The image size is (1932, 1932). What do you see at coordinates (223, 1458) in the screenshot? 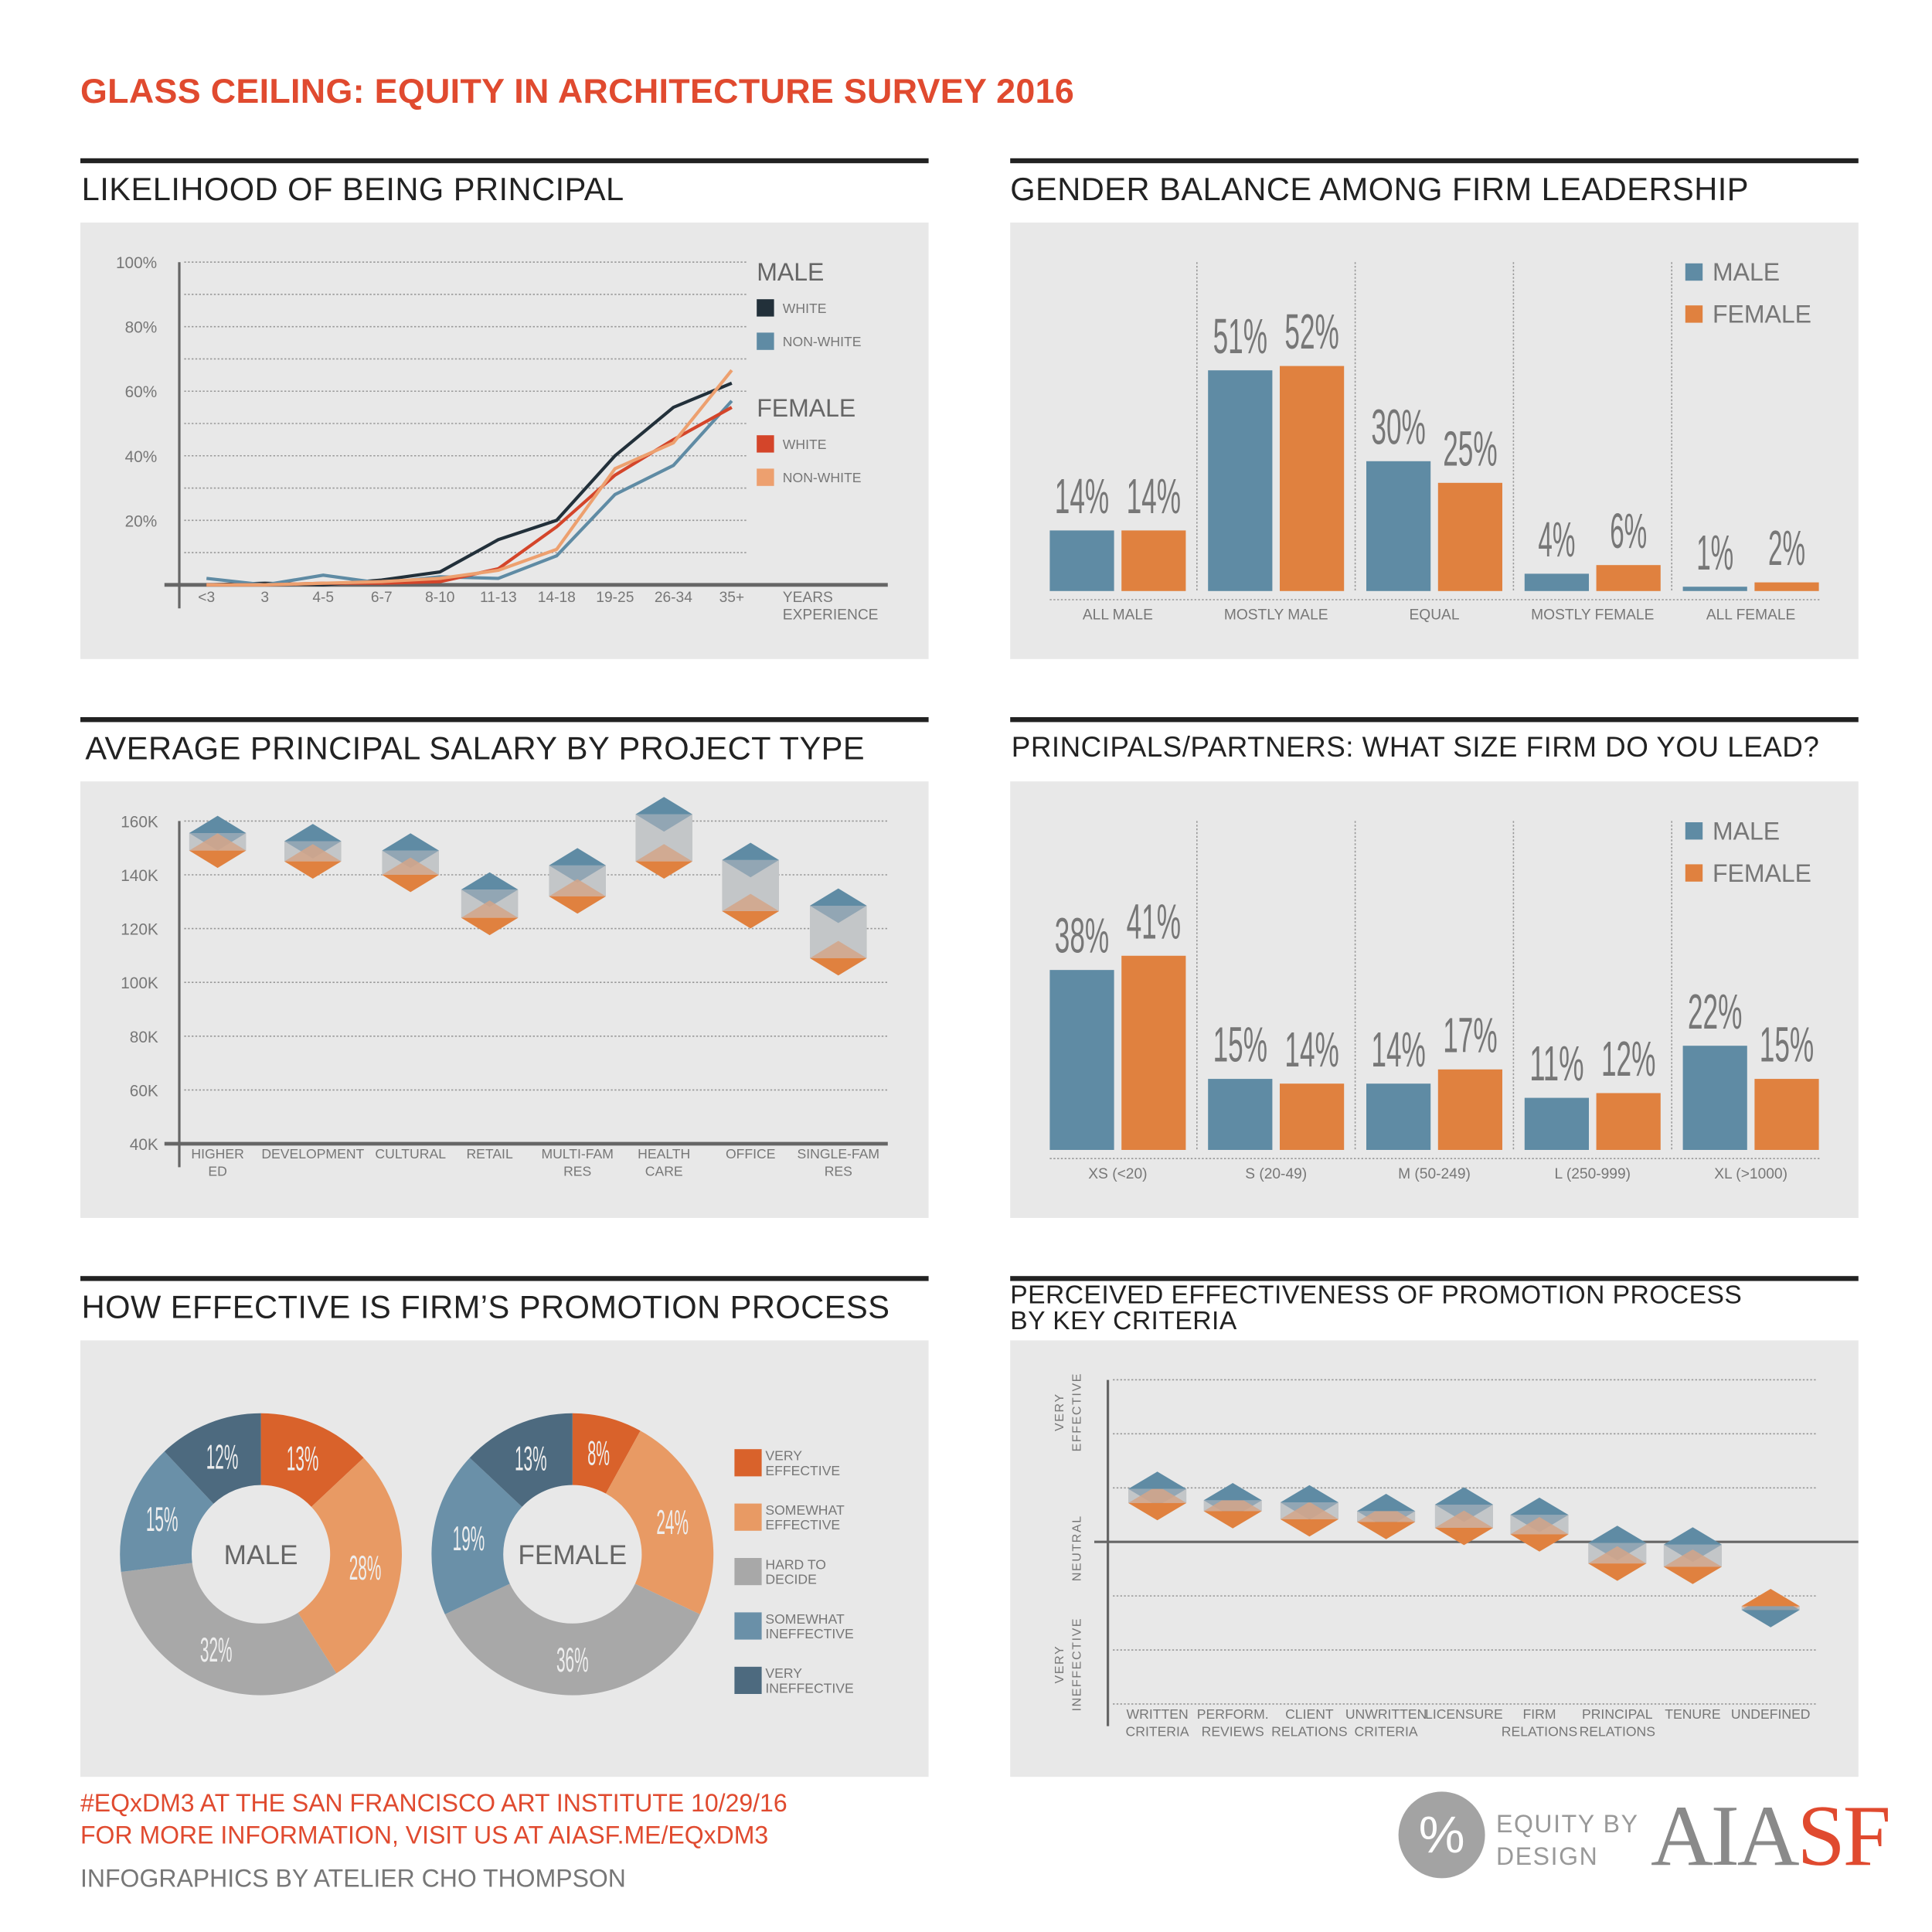
I see `slice-label: 12%` at bounding box center [223, 1458].